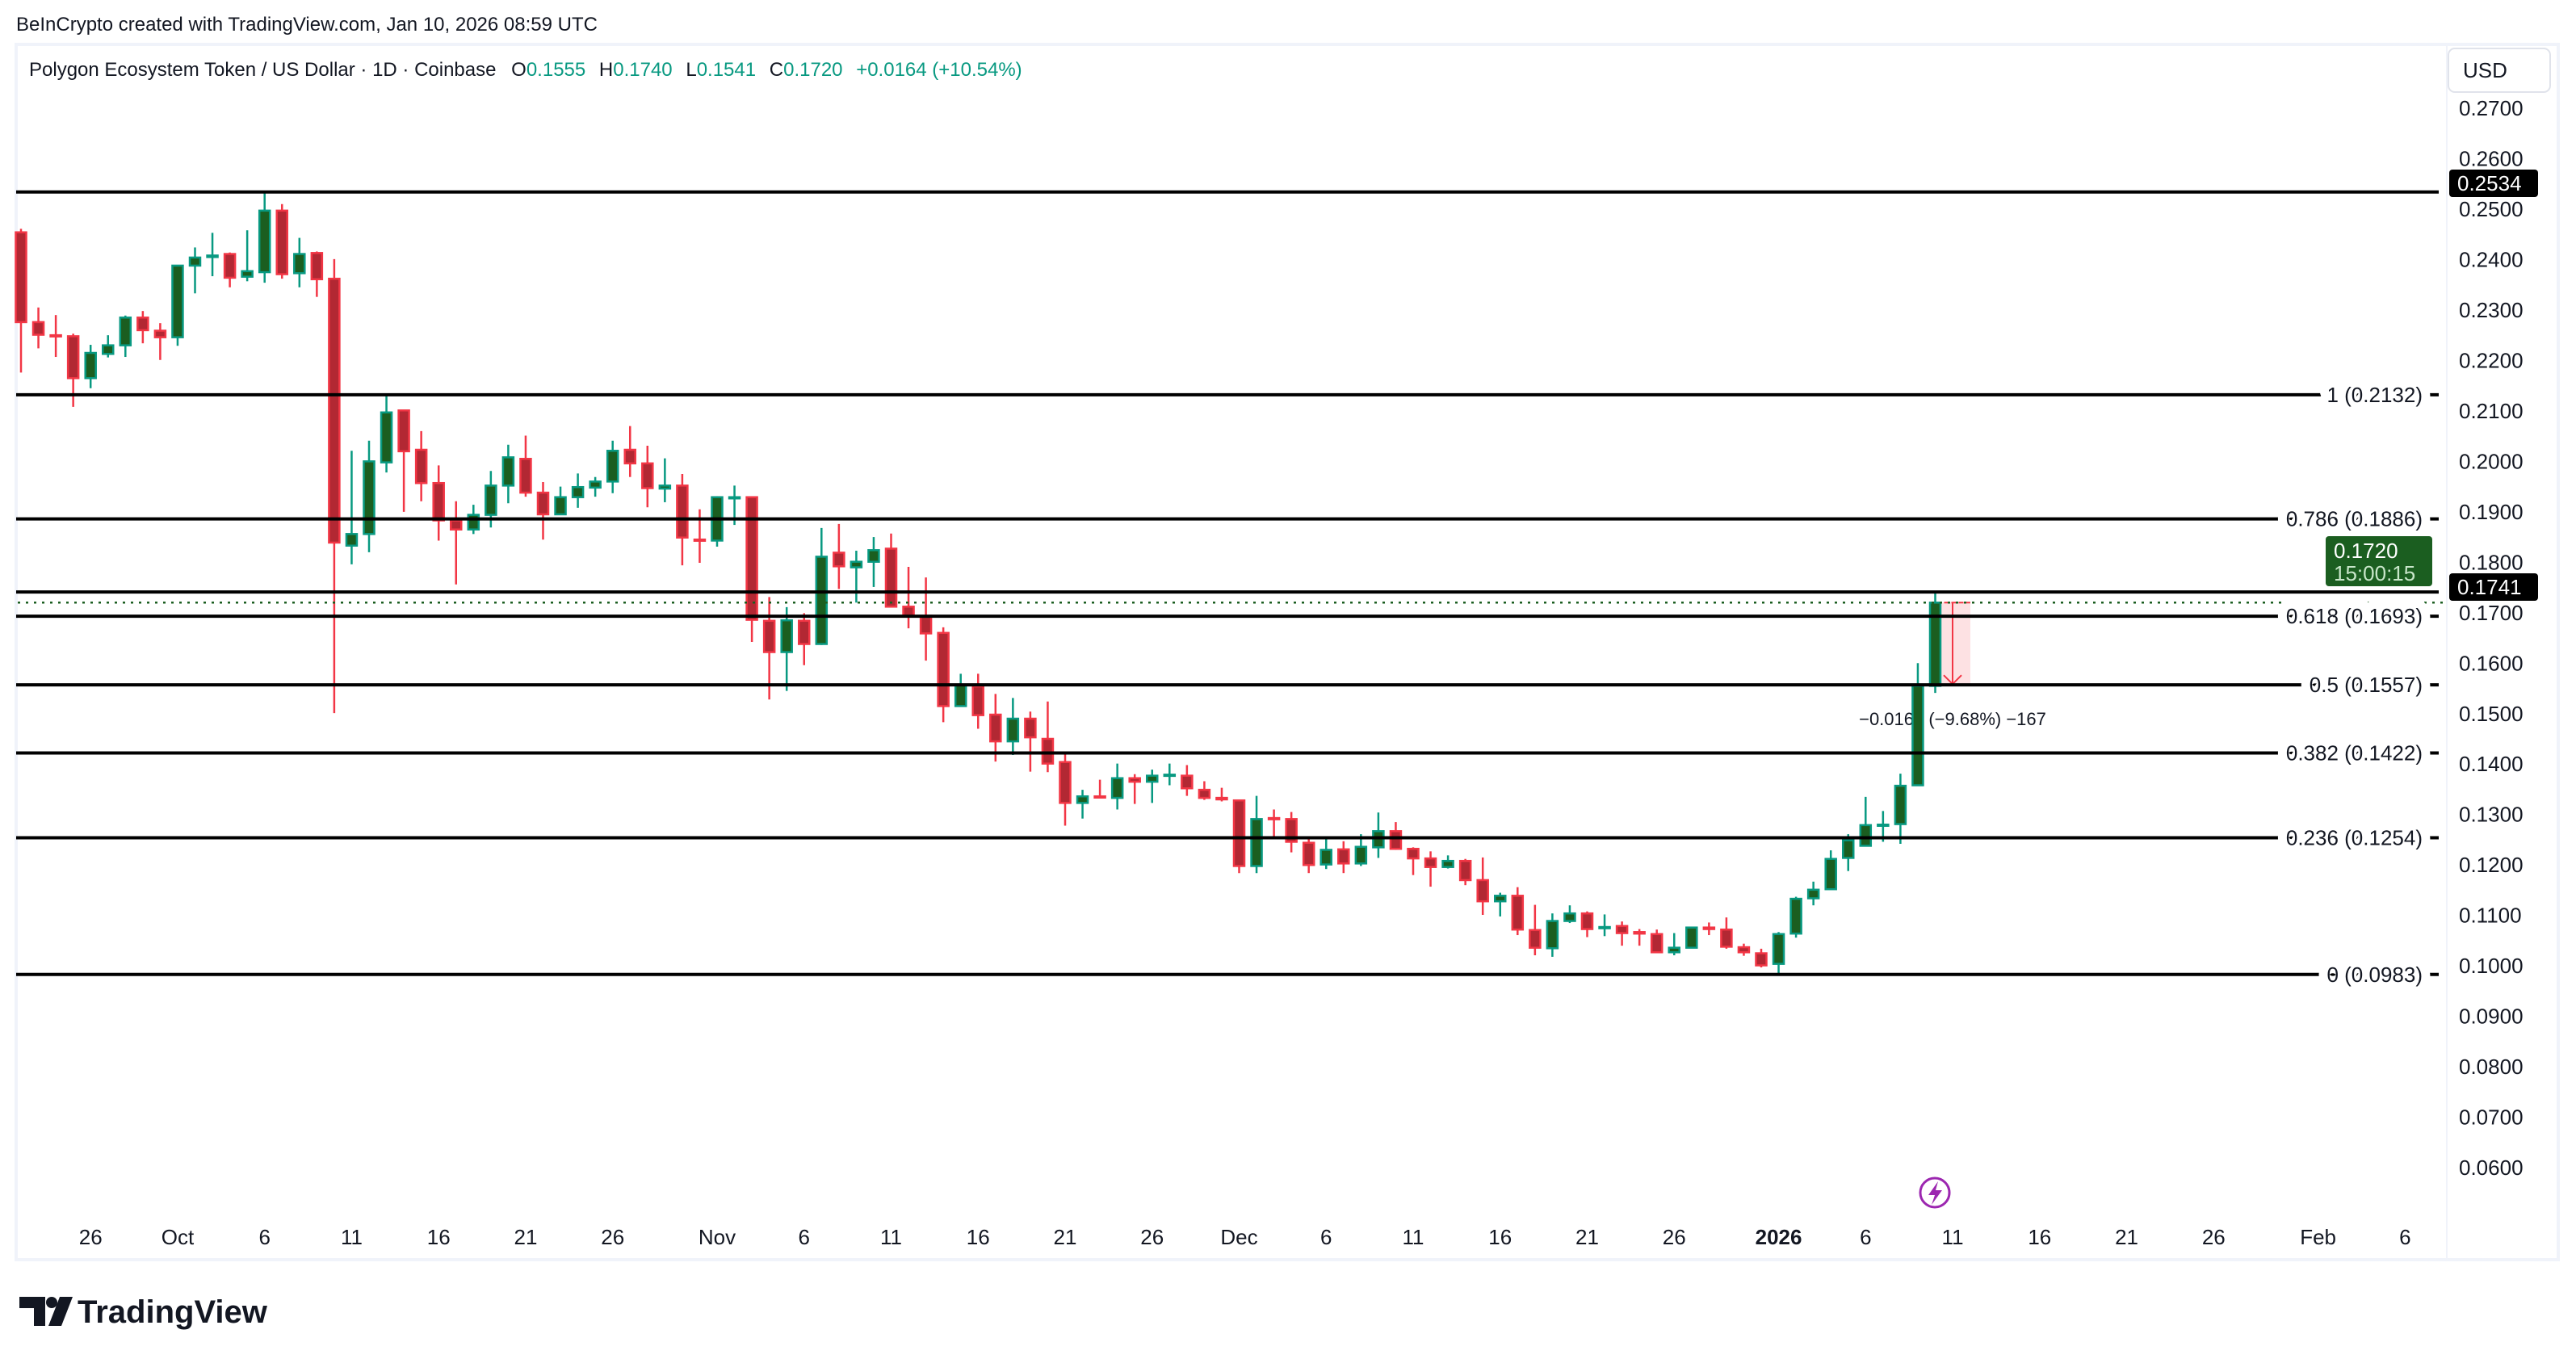 This screenshot has width=2576, height=1359. What do you see at coordinates (2404, 1237) in the screenshot?
I see `time-tick-label: 6` at bounding box center [2404, 1237].